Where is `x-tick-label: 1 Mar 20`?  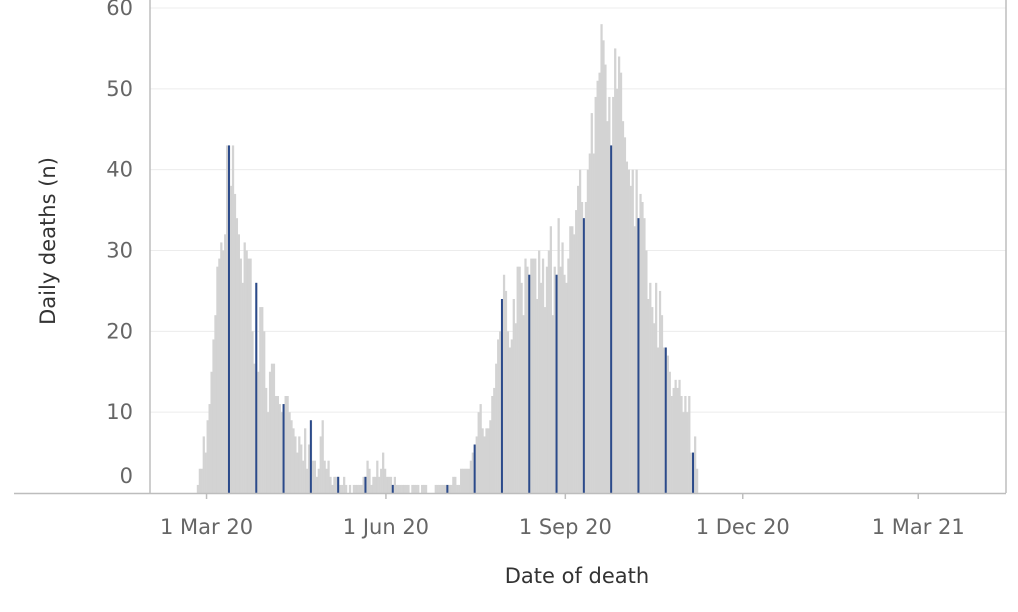 x-tick-label: 1 Mar 20 is located at coordinates (206, 527).